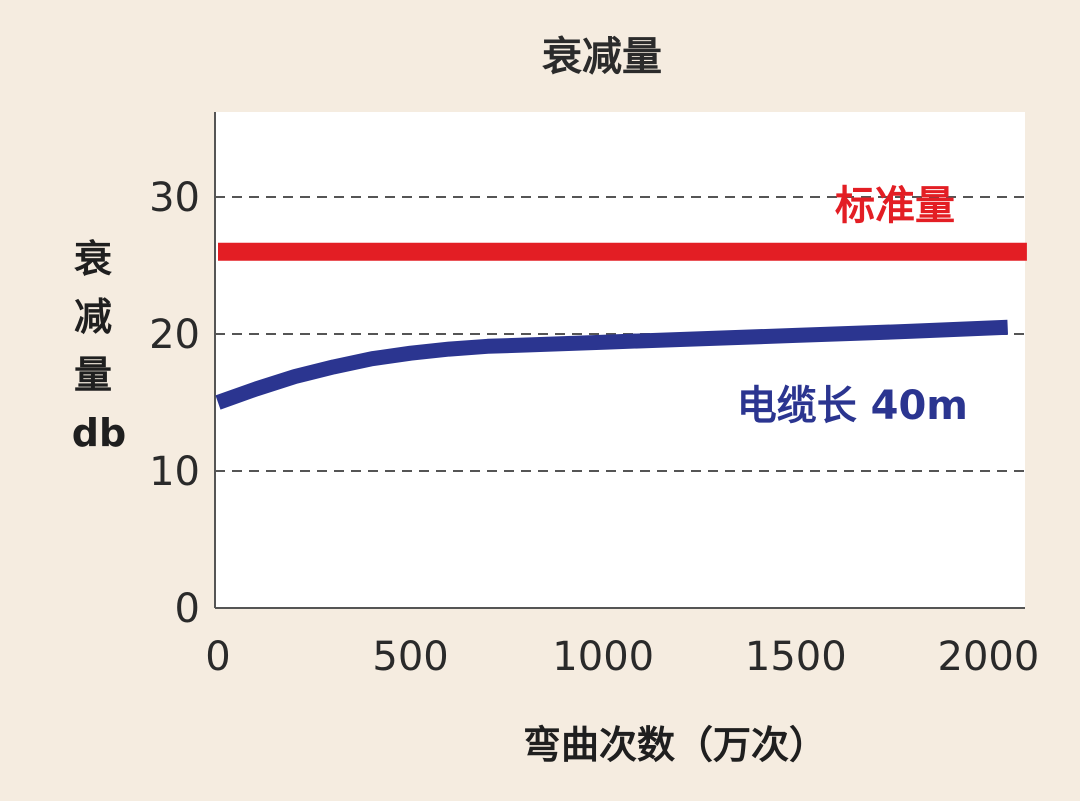 This screenshot has height=801, width=1080. Describe the element at coordinates (99, 346) in the screenshot. I see `y-axis-label: 衰 减 量 db` at that location.